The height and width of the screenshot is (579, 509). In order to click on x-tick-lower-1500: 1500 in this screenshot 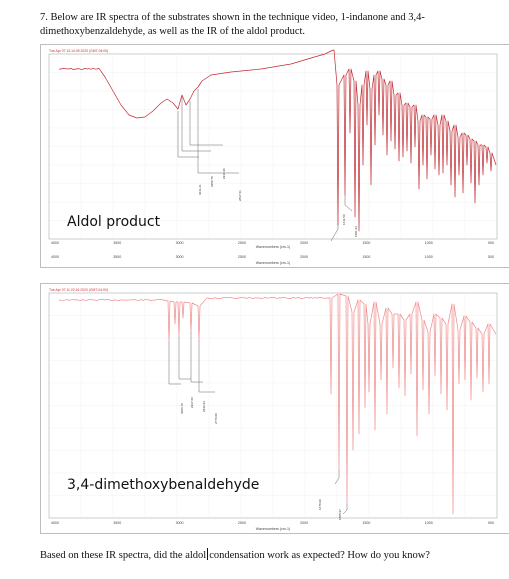, I will do `click(366, 257)`.